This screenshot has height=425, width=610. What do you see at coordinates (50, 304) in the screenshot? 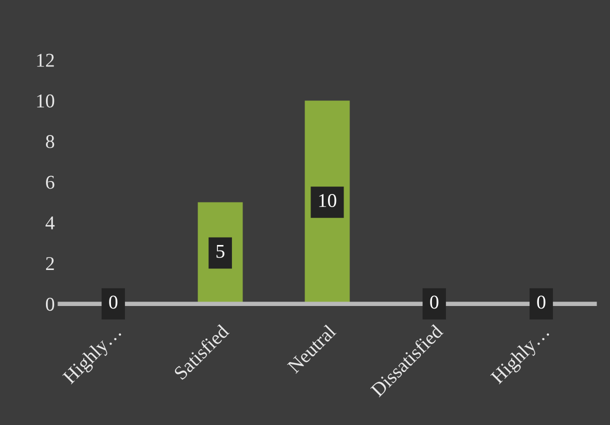
I see `y-tick-label: 0` at bounding box center [50, 304].